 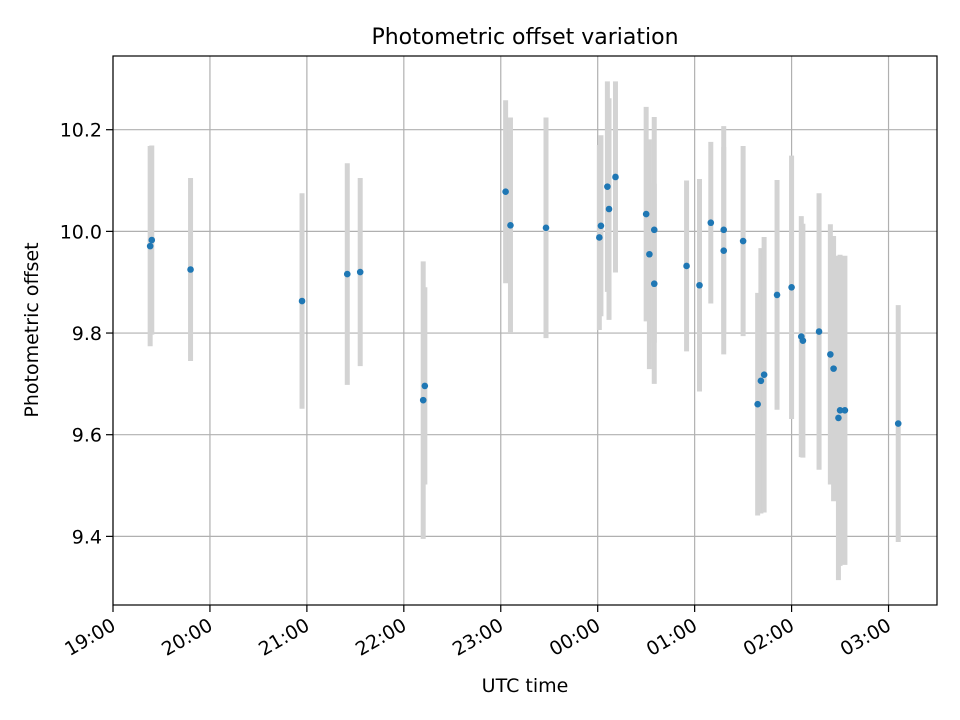 I want to click on y-tick-label: 10.0, so click(x=81, y=232).